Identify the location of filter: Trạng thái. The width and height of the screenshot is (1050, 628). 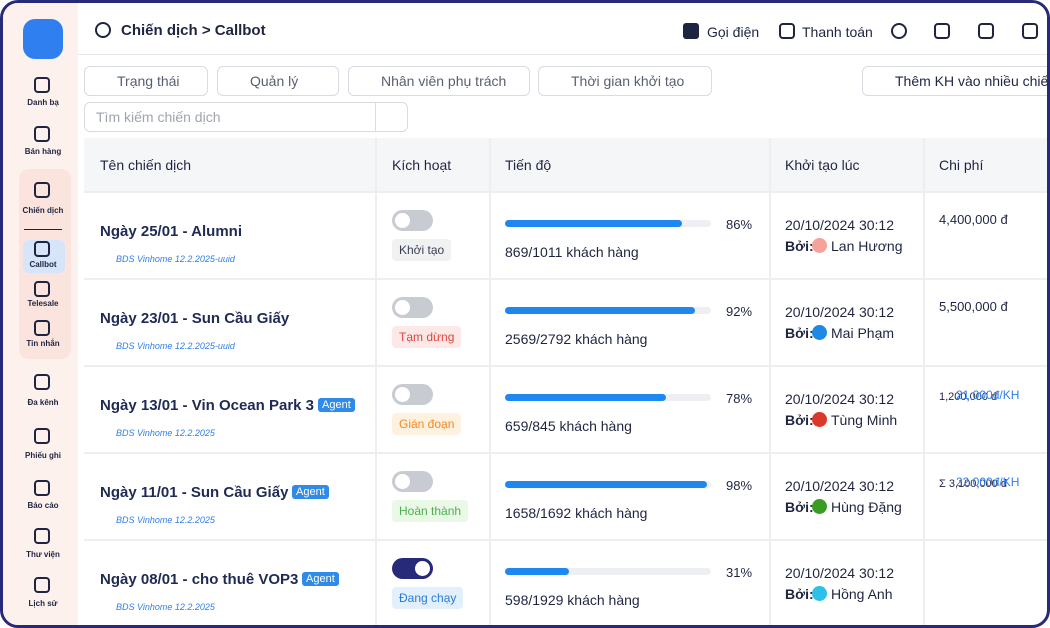
(146, 81).